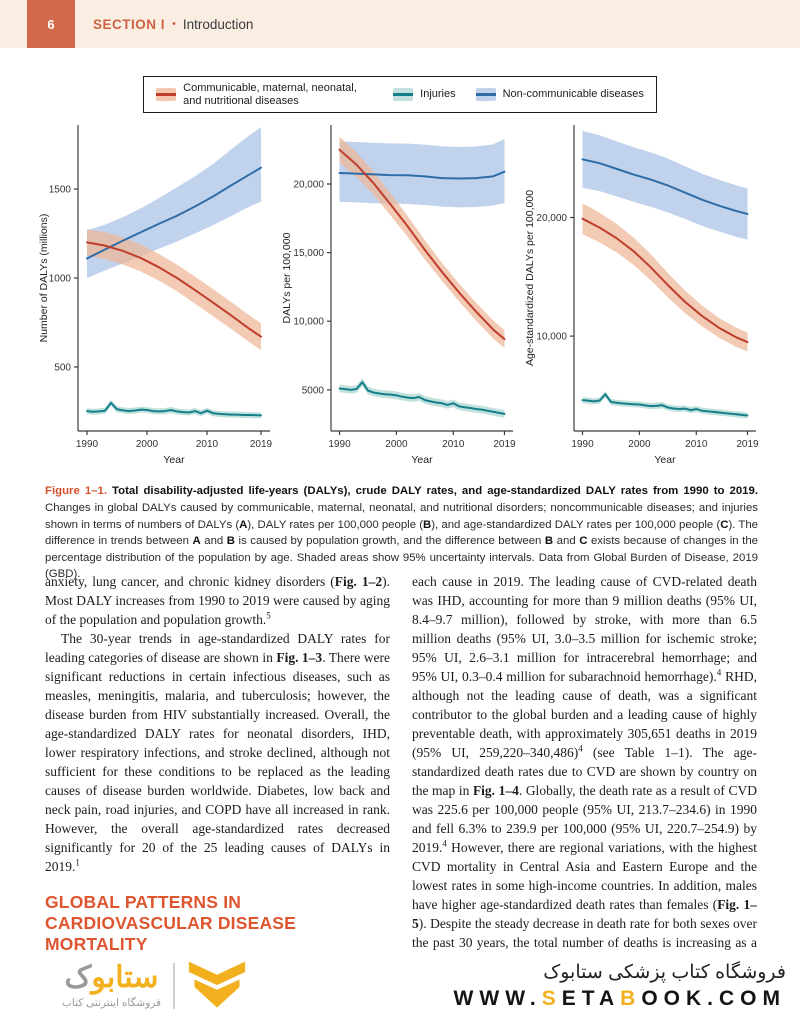  What do you see at coordinates (112, 1003) in the screenshot?
I see `logo-tagline: فروشگاه اینترنتی کتاب` at bounding box center [112, 1003].